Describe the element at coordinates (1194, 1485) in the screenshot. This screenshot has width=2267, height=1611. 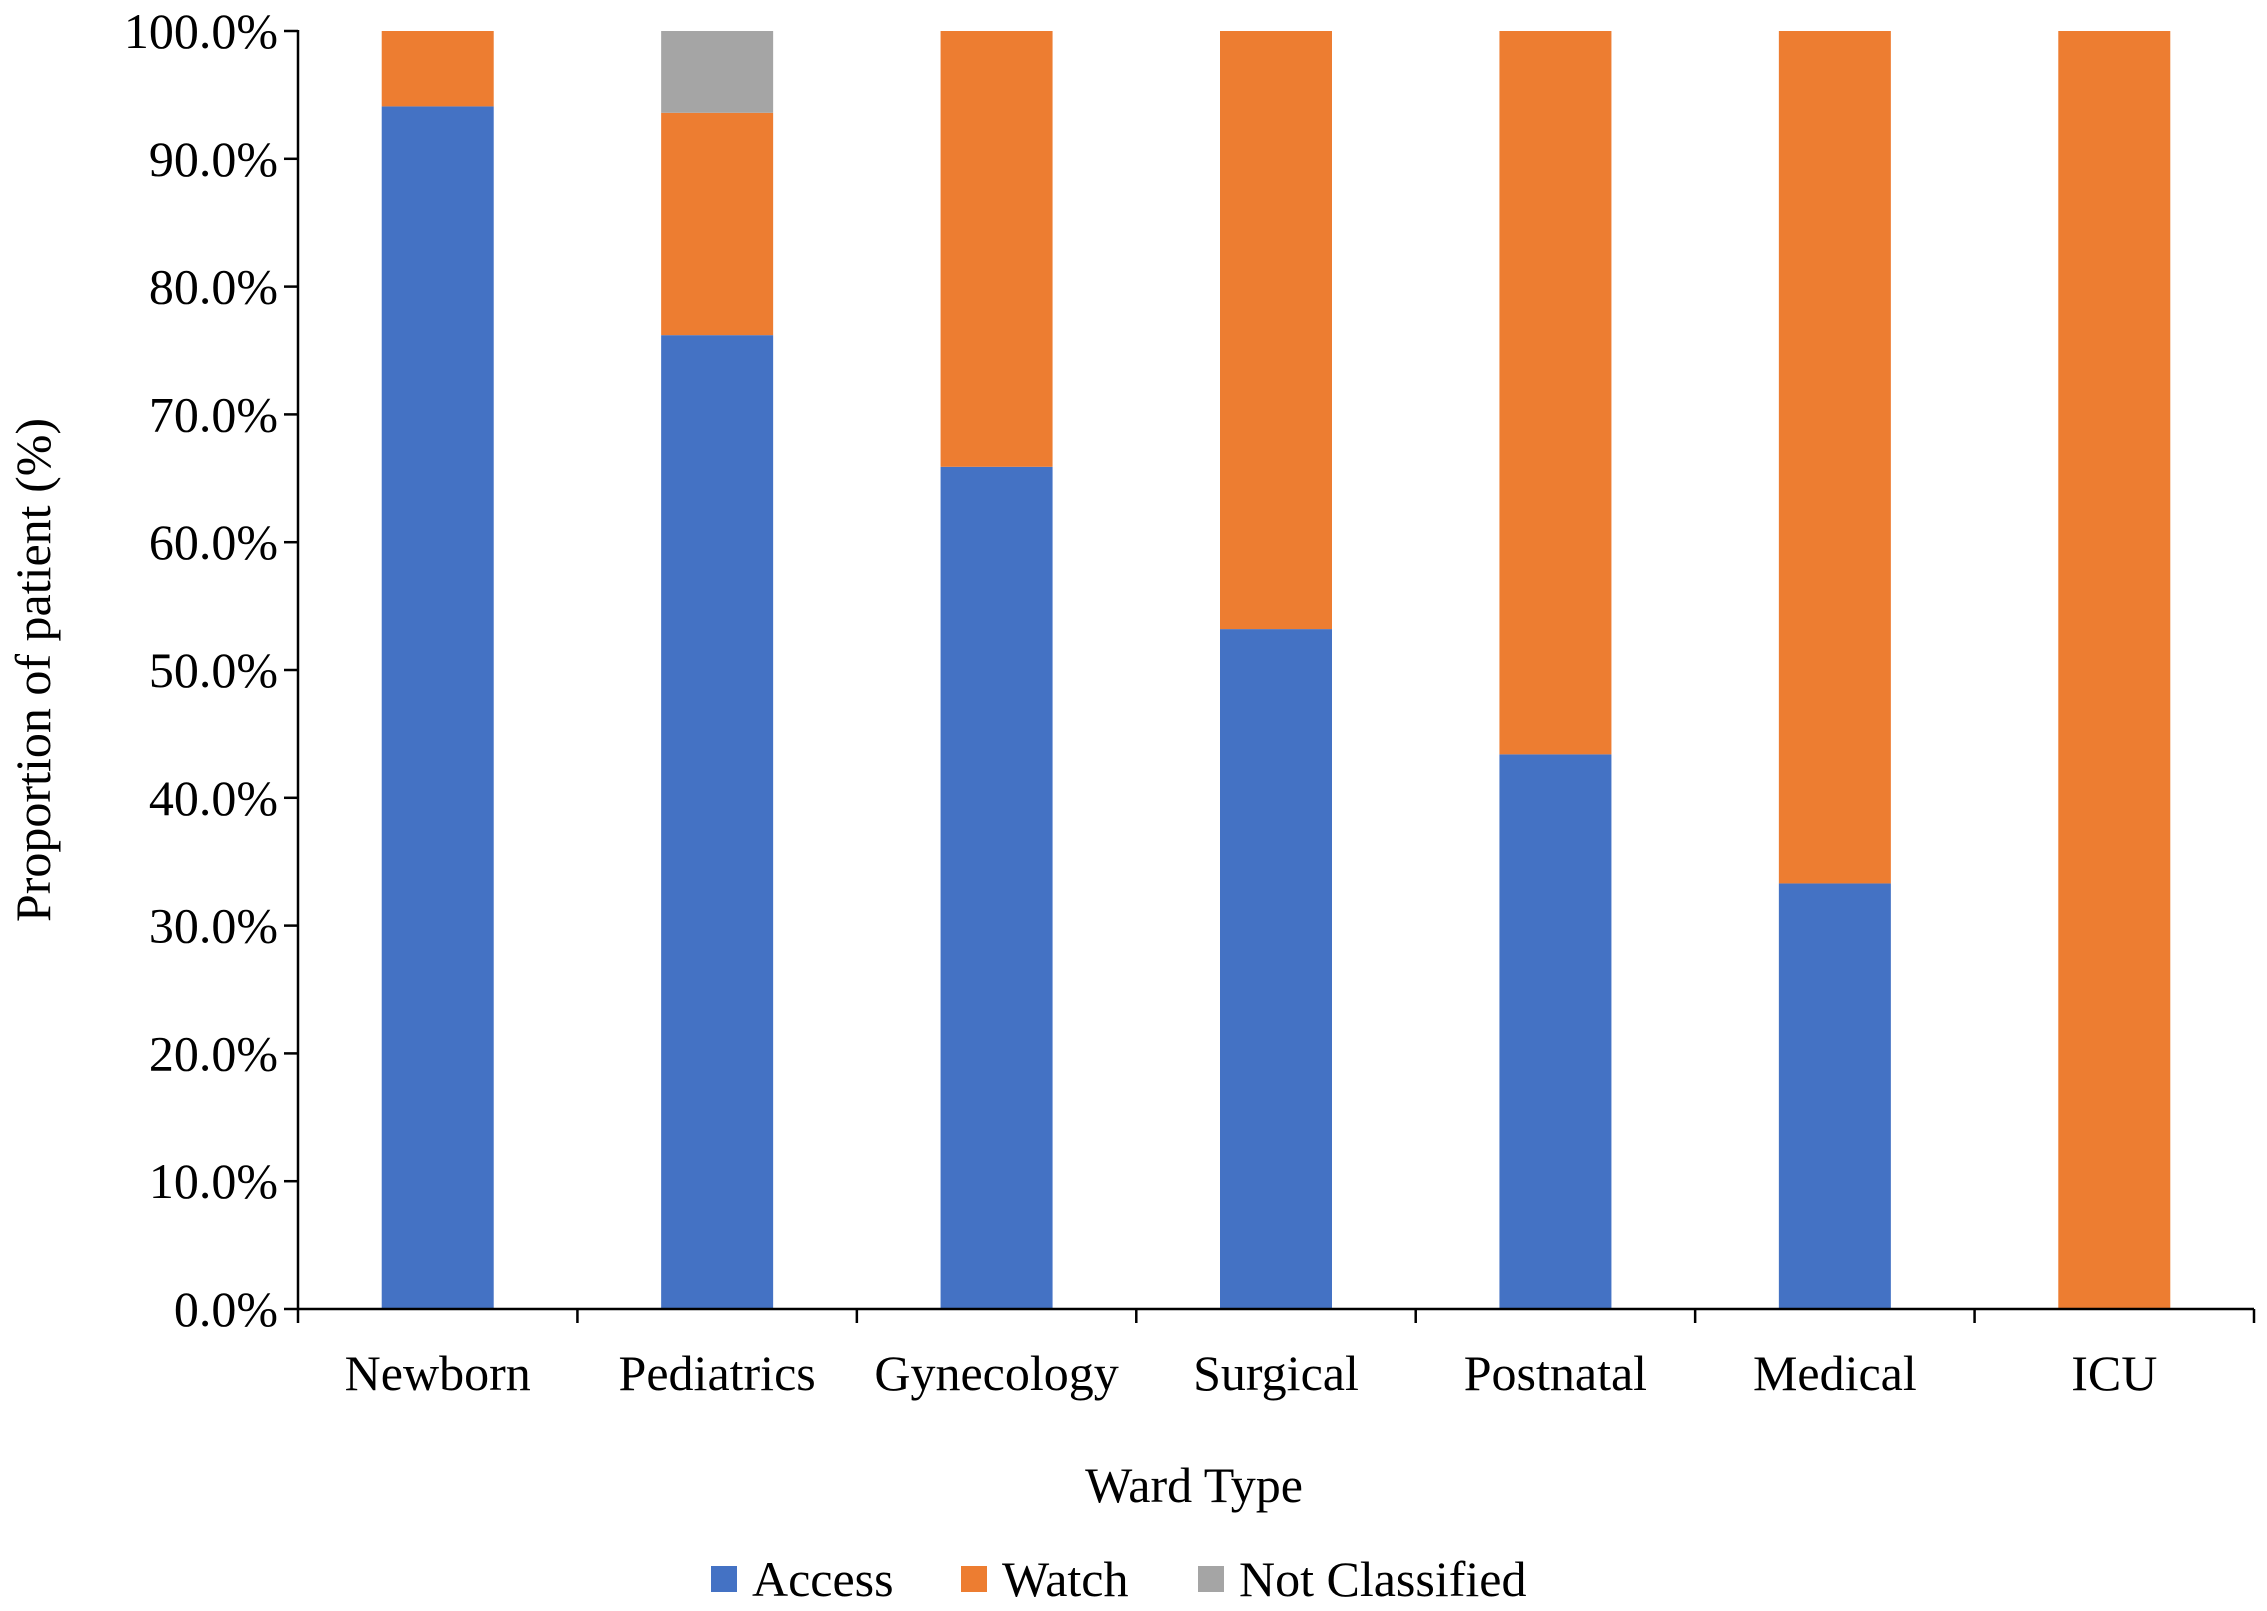
I see `x-axis-title: Ward Type` at that location.